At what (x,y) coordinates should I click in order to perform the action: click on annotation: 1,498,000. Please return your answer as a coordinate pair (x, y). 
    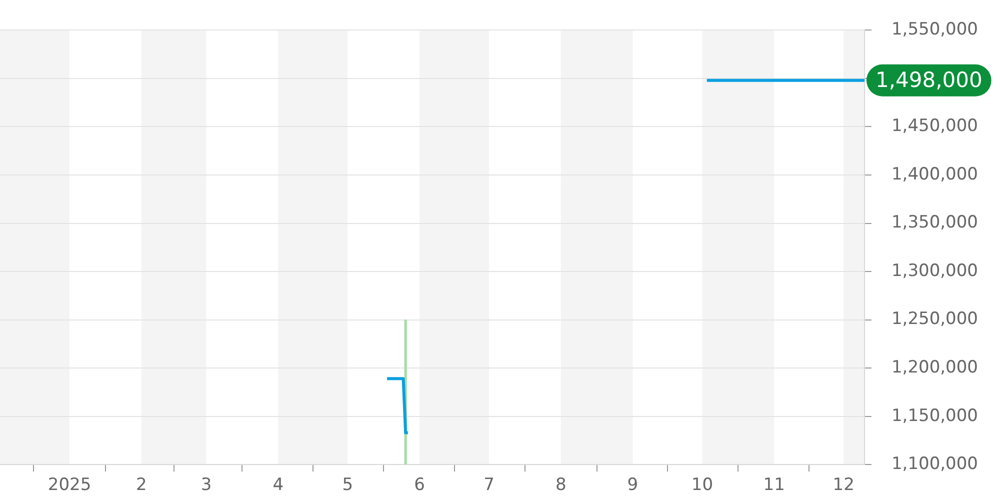
    Looking at the image, I should click on (928, 80).